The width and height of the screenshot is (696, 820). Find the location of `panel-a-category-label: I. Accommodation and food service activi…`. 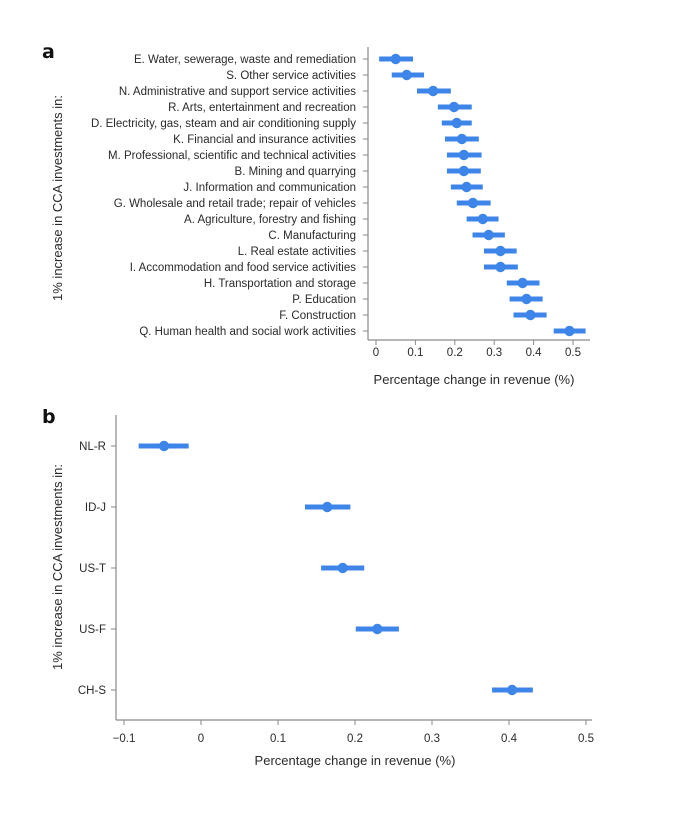

panel-a-category-label: I. Accommodation and food service activi… is located at coordinates (243, 268).